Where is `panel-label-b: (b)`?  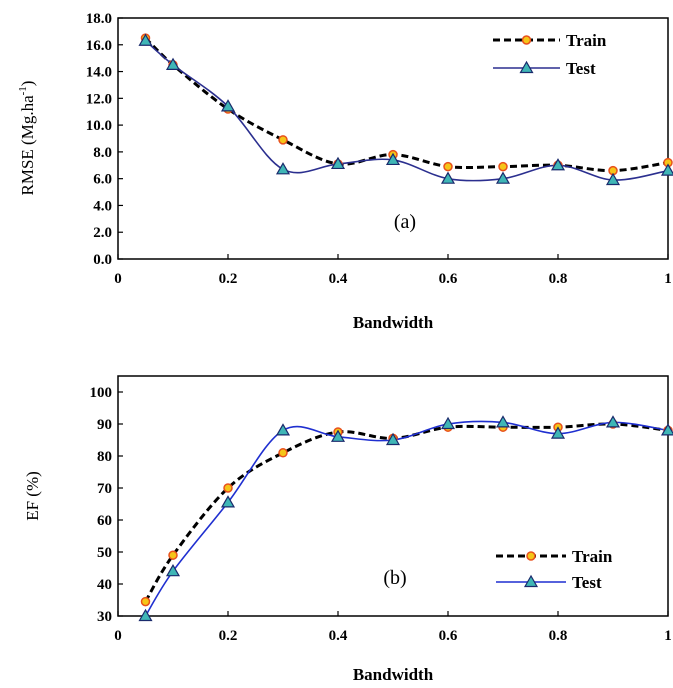 panel-label-b: (b) is located at coordinates (394, 578).